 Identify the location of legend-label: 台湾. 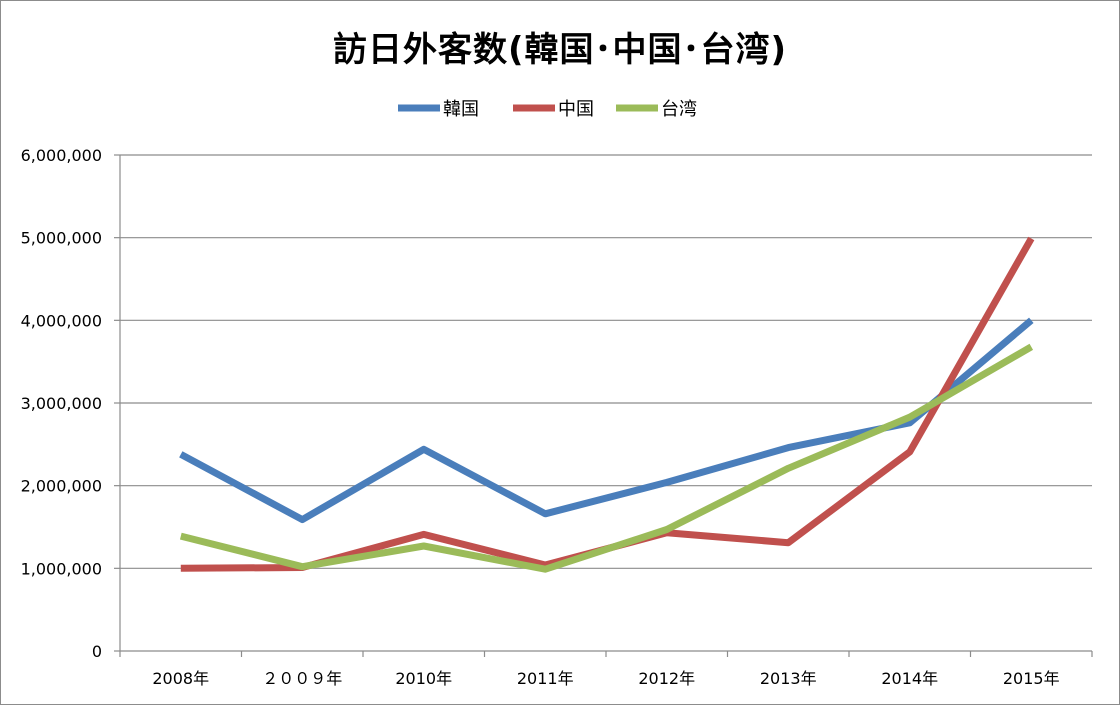
(679, 109).